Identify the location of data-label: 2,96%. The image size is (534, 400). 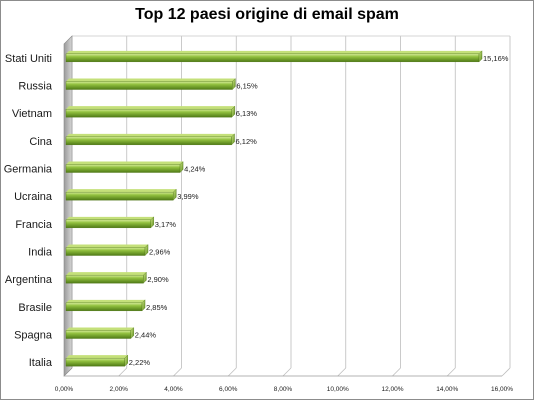
(160, 252).